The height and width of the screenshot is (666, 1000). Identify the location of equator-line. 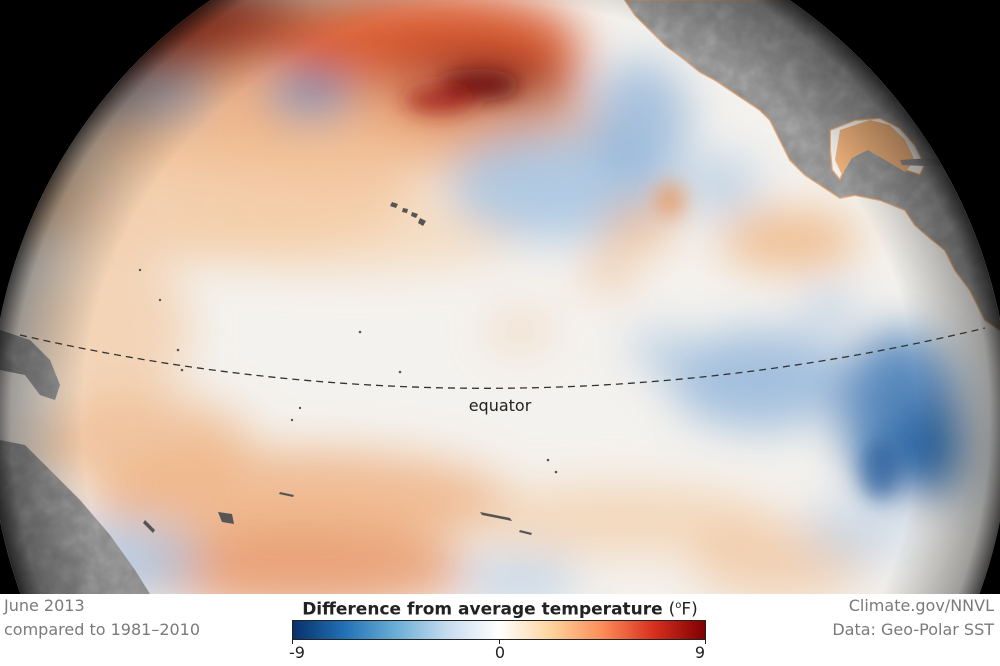
(502, 358).